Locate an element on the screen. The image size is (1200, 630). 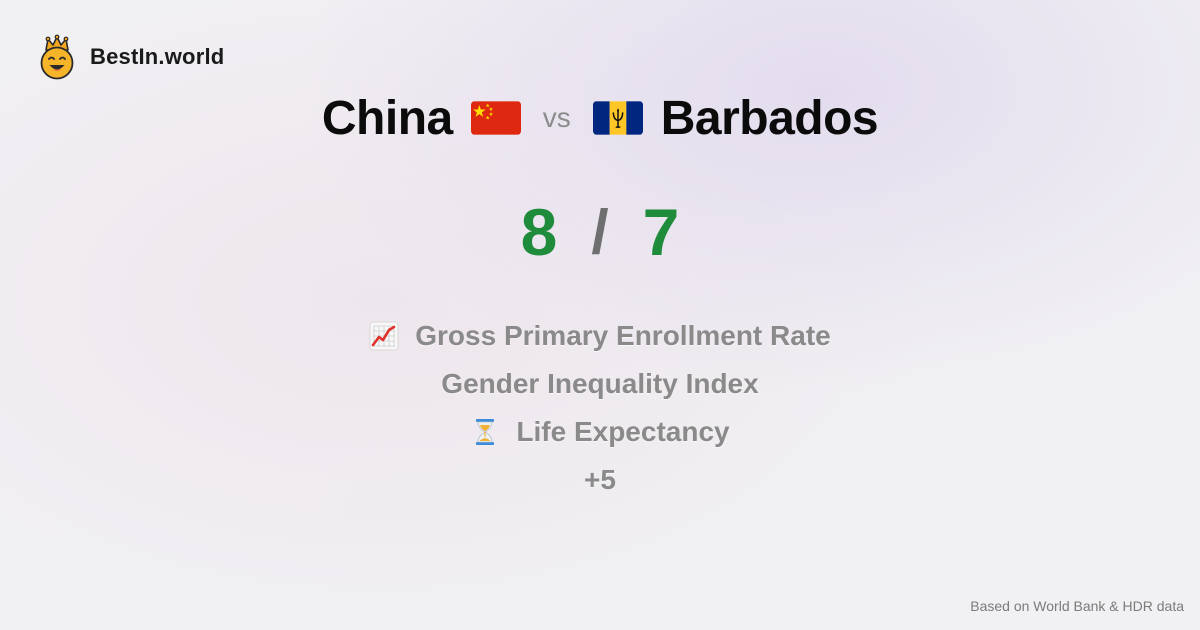
brand-name: BestIn.world is located at coordinates (157, 56).